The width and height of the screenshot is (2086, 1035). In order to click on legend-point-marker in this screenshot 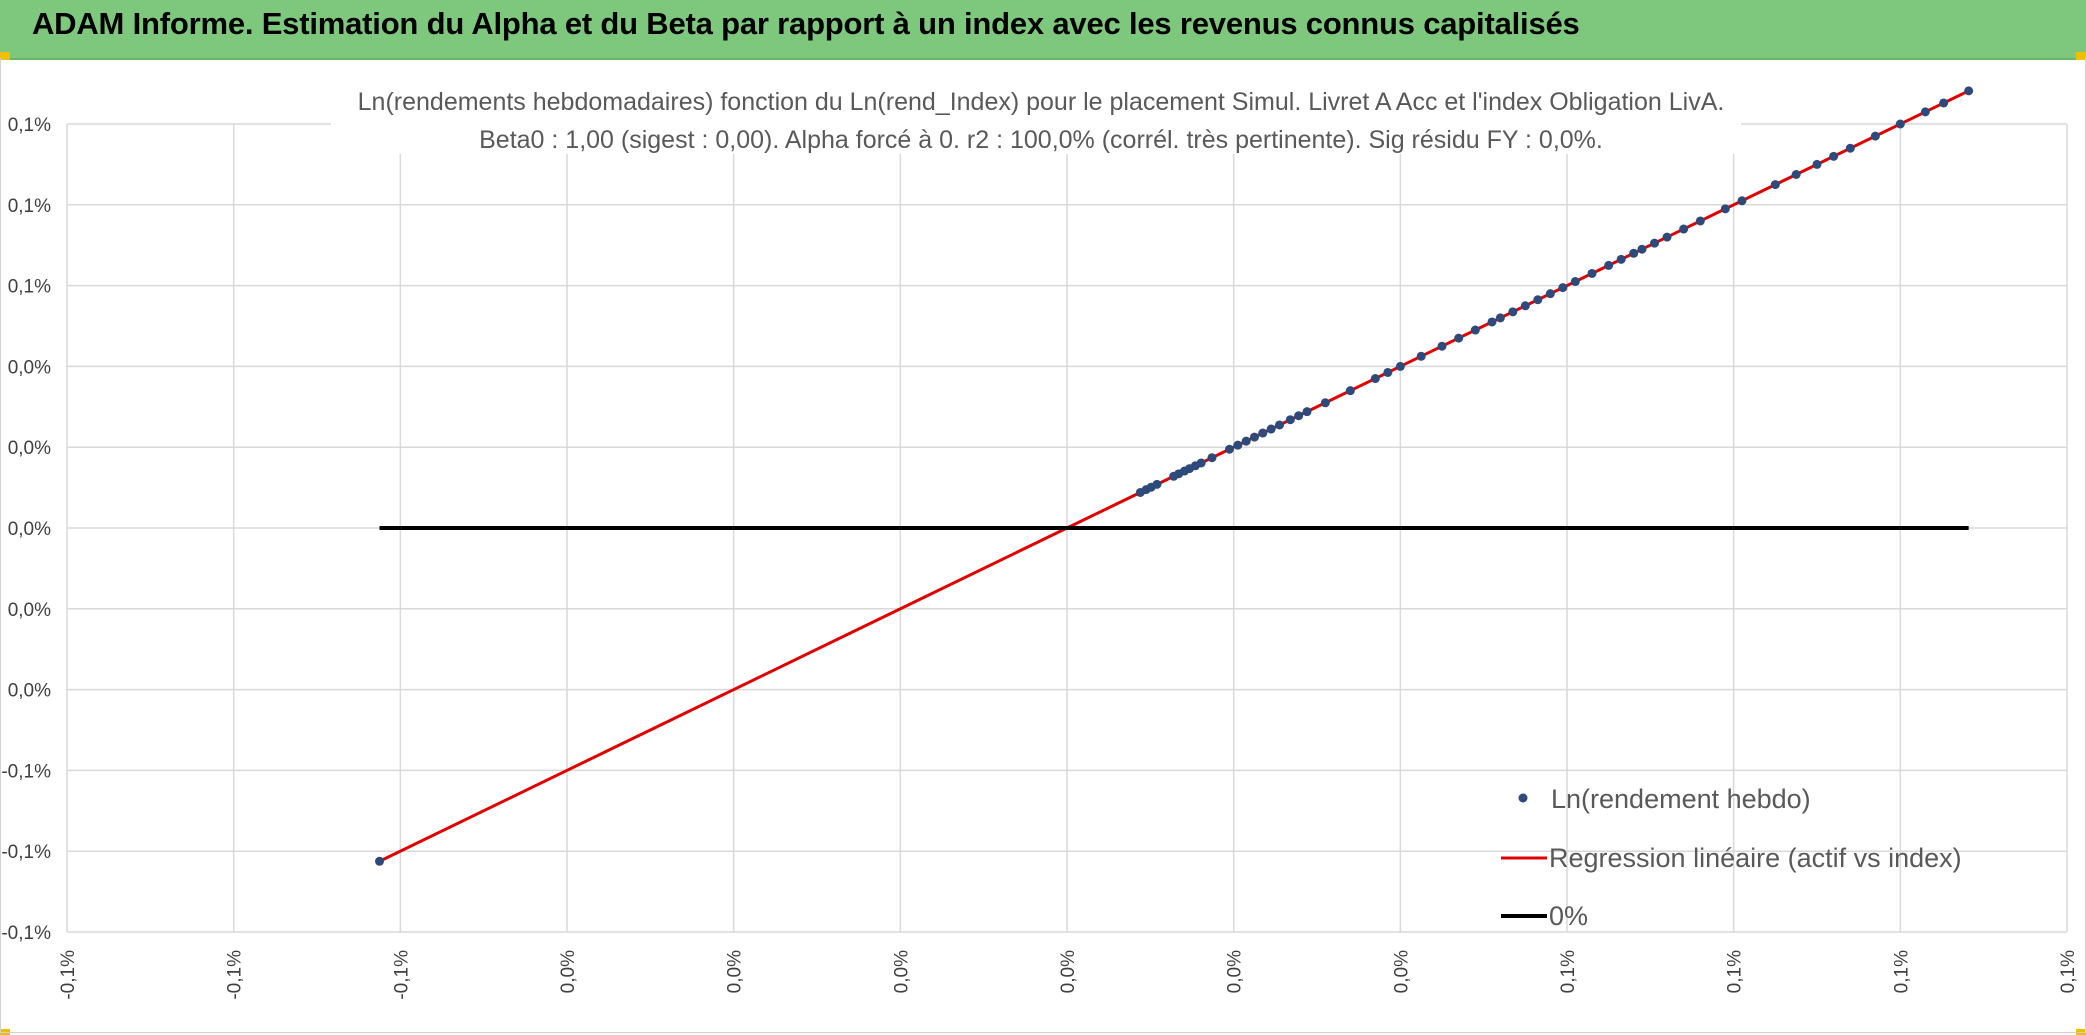, I will do `click(1523, 798)`.